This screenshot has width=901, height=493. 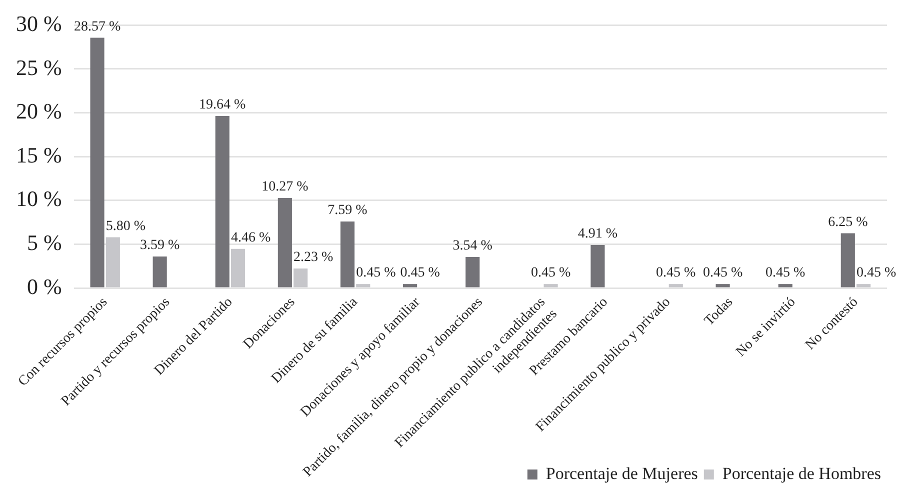 I want to click on y-tick-label: 15 %, so click(x=39, y=155).